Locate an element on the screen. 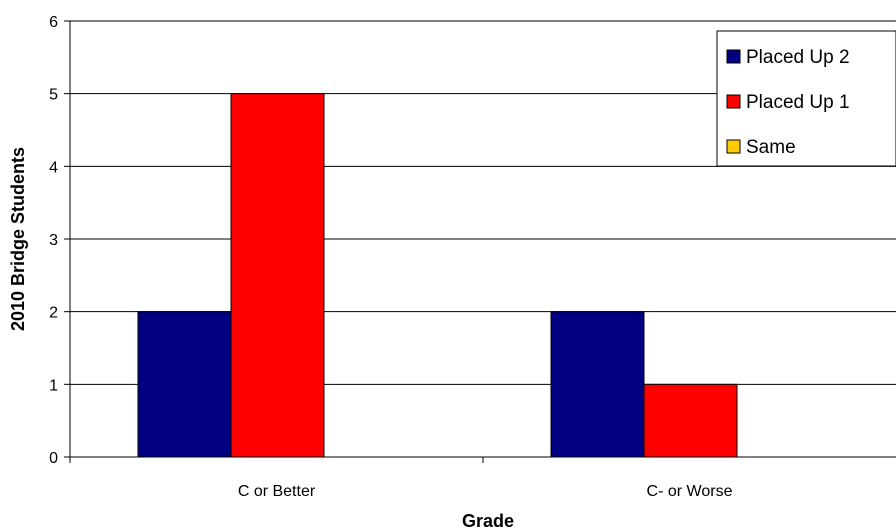 This screenshot has height=531, width=896. y-tick-label: 4 is located at coordinates (53, 167).